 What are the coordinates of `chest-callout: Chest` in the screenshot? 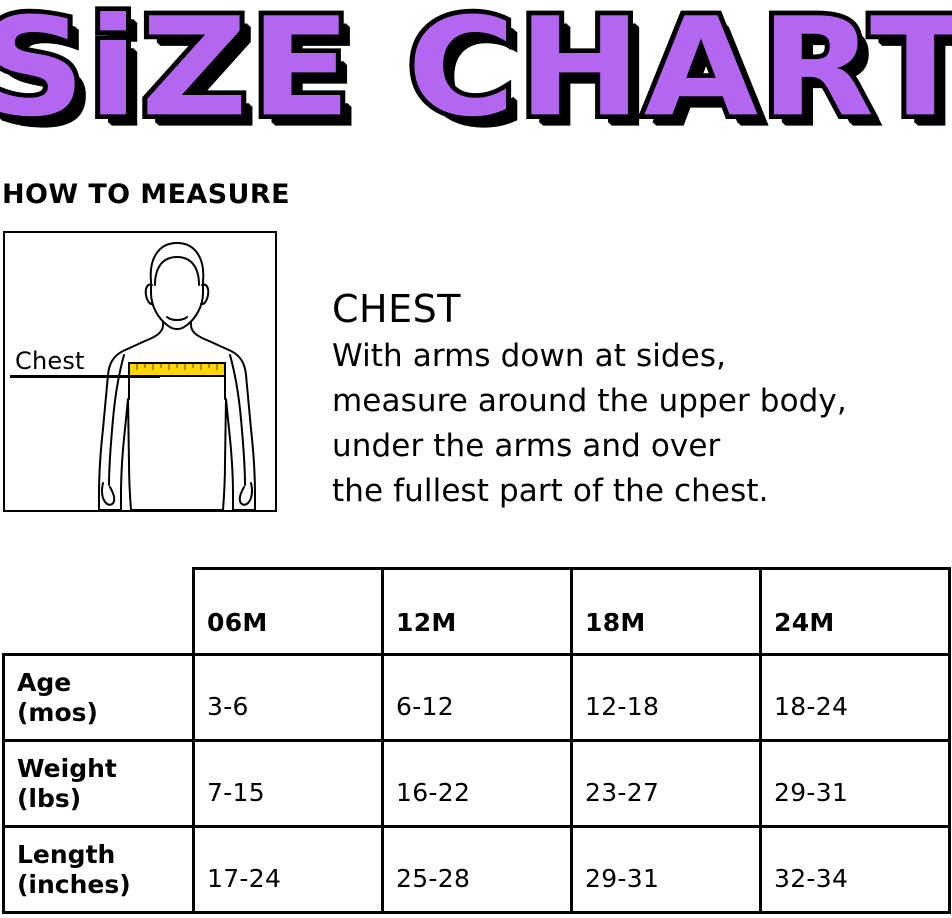 It's located at (85, 366).